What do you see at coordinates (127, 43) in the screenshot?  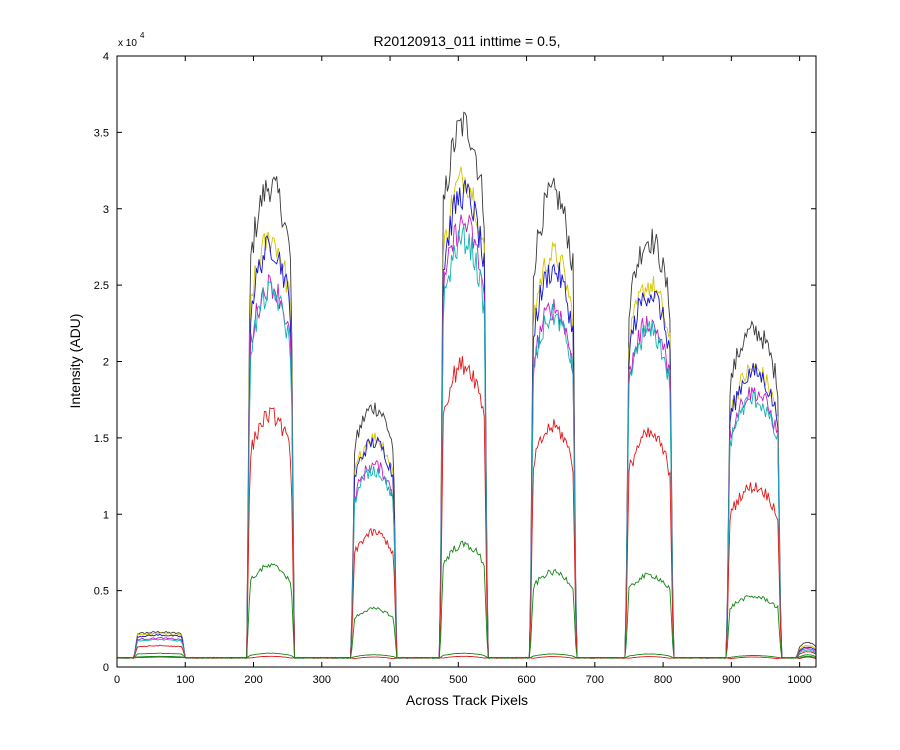 I see `y-scale-base: x 10` at bounding box center [127, 43].